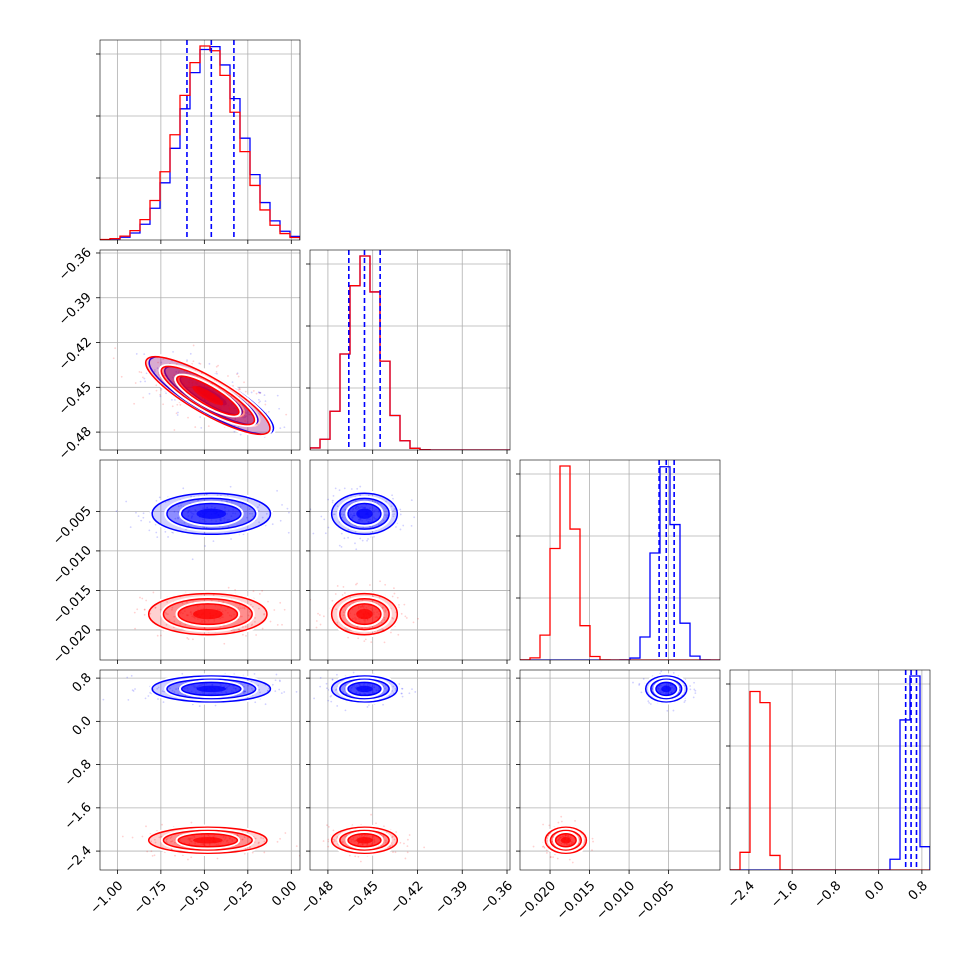 The height and width of the screenshot is (970, 970). I want to click on y-tick-label: −1.6, so click(78, 816).